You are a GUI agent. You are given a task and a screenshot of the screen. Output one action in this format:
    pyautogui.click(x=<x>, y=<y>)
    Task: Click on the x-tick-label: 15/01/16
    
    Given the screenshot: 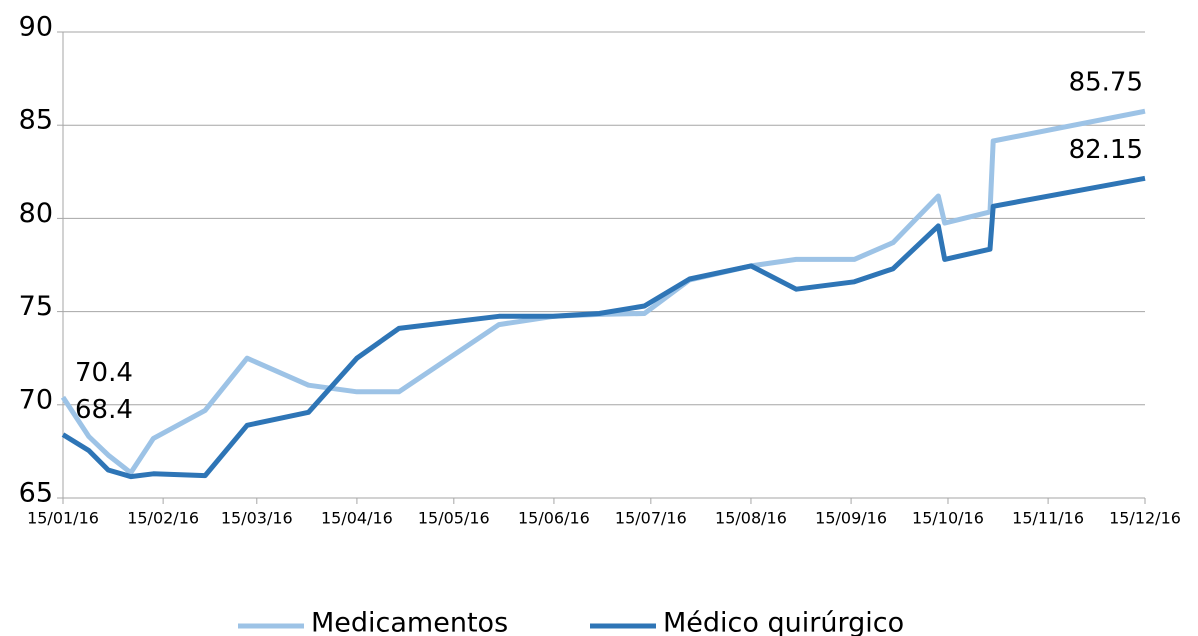 What is the action you would take?
    pyautogui.click(x=63, y=518)
    